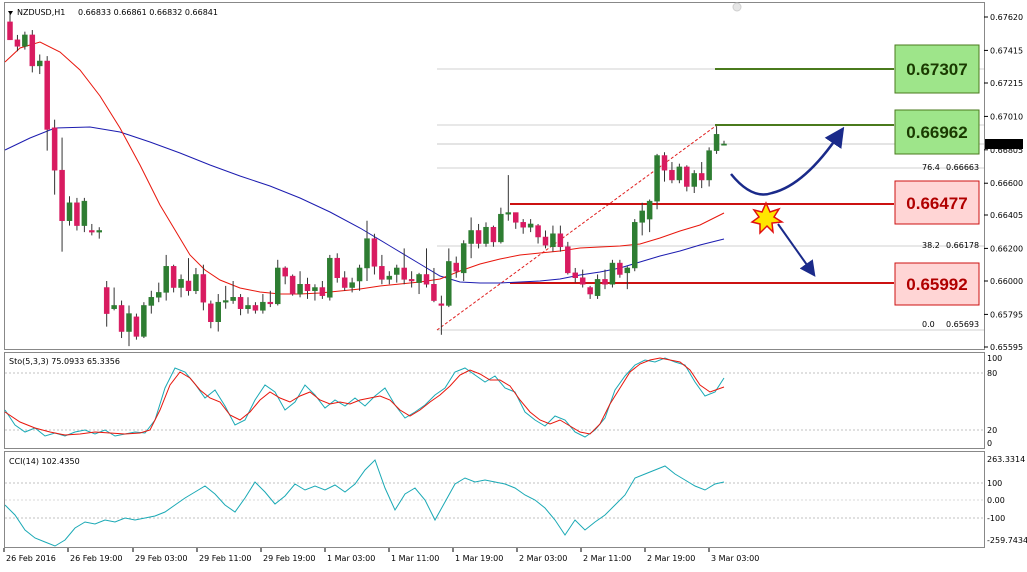 This screenshot has height=572, width=1027. I want to click on level-box-66477: 0.66477, so click(937, 202).